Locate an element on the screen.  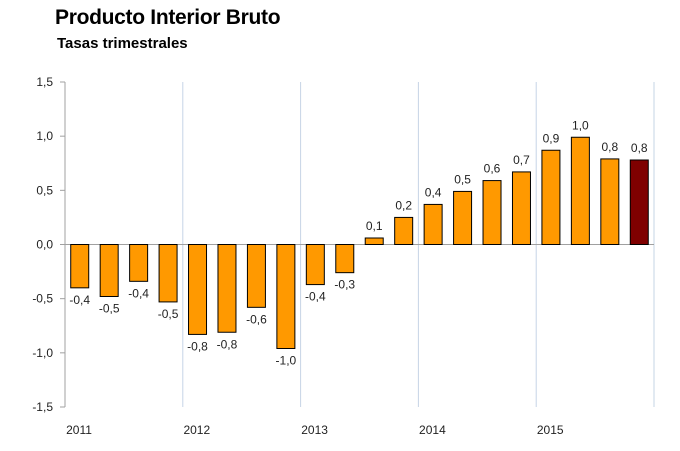
x-tick-label: 2014 is located at coordinates (432, 430).